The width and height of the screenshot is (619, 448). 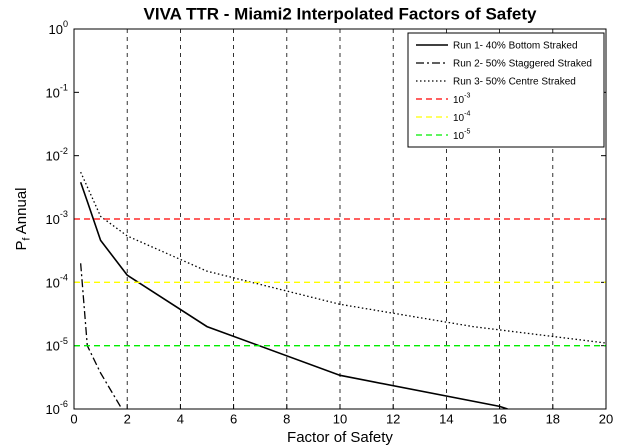 What do you see at coordinates (233, 418) in the screenshot?
I see `x-tick-label: 6` at bounding box center [233, 418].